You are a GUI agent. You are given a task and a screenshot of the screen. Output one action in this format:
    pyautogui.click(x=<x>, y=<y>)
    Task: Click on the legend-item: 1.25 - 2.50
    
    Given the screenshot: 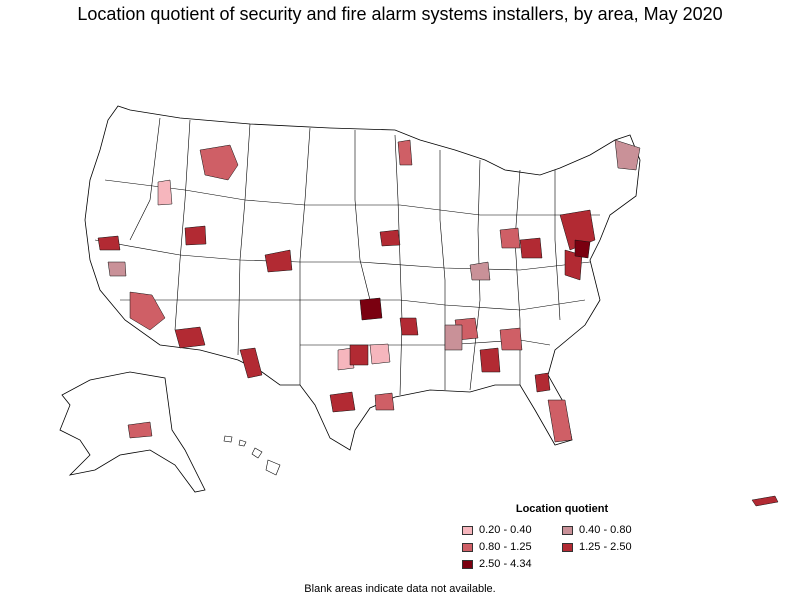 What is the action you would take?
    pyautogui.click(x=612, y=547)
    